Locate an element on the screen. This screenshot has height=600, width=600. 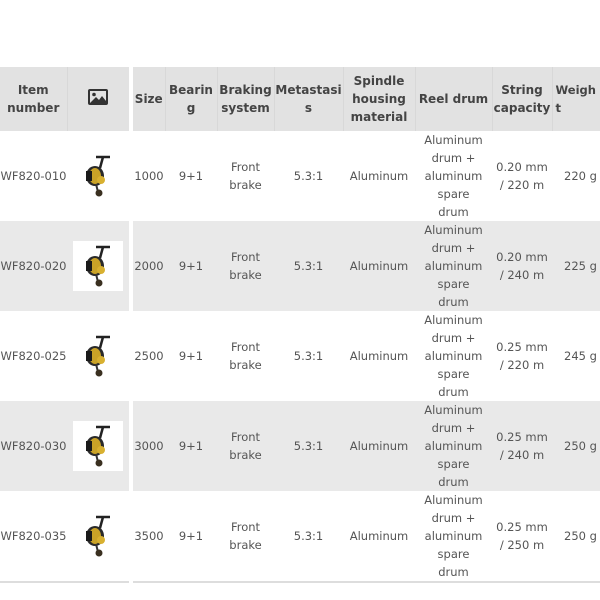
header-braking-system: Braking system is located at coordinates (246, 99).